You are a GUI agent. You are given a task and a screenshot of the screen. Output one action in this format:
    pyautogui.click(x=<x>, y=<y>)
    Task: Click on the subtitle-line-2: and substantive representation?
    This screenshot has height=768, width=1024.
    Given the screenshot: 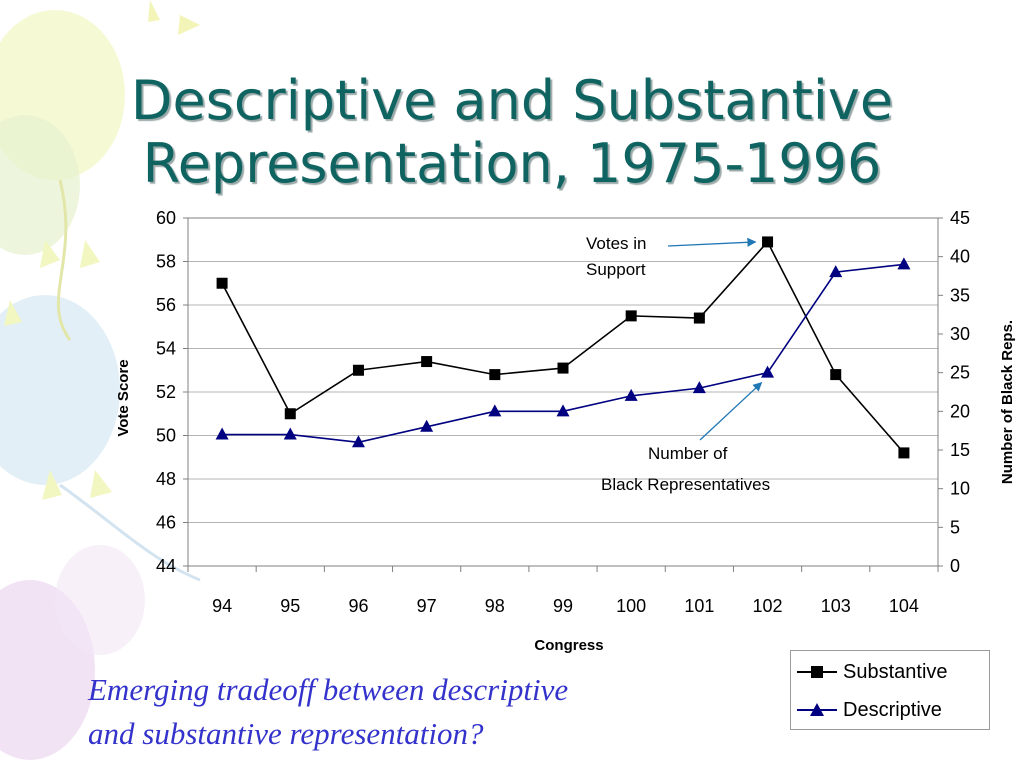 What is the action you would take?
    pyautogui.click(x=286, y=733)
    